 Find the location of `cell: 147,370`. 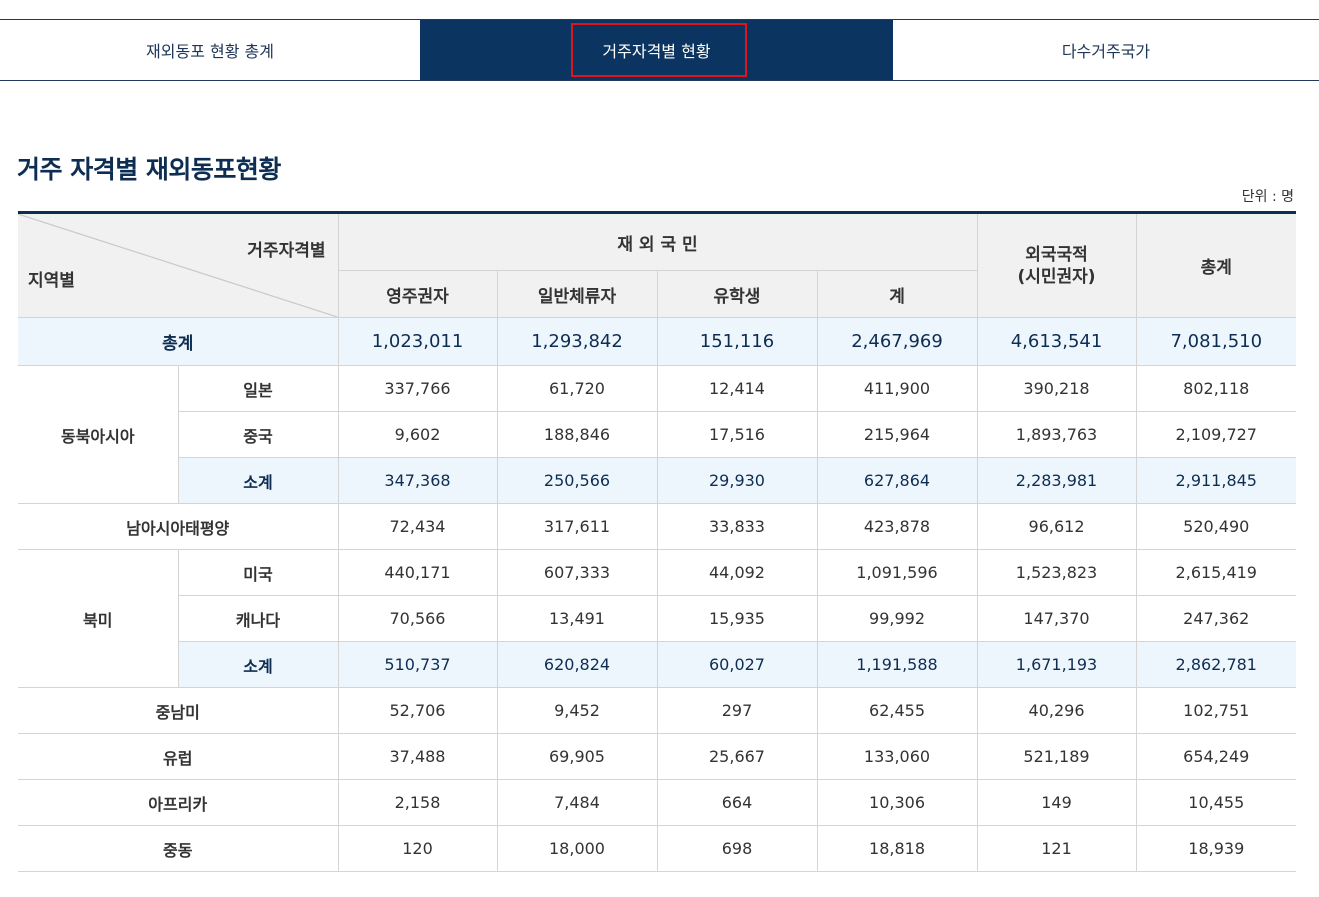

cell: 147,370 is located at coordinates (1056, 618).